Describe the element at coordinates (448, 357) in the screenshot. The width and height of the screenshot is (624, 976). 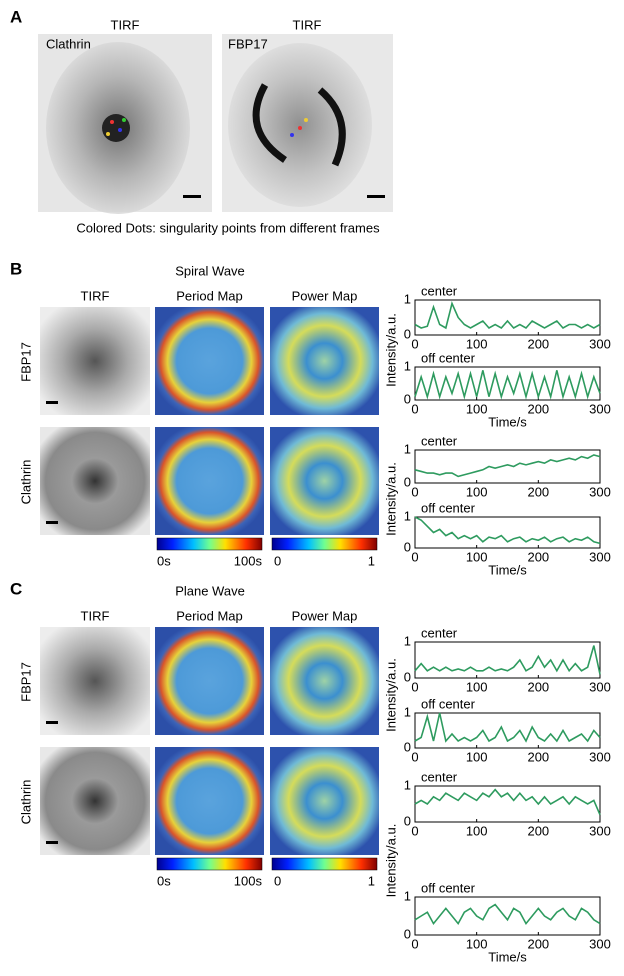
I see `plot-title: off center` at that location.